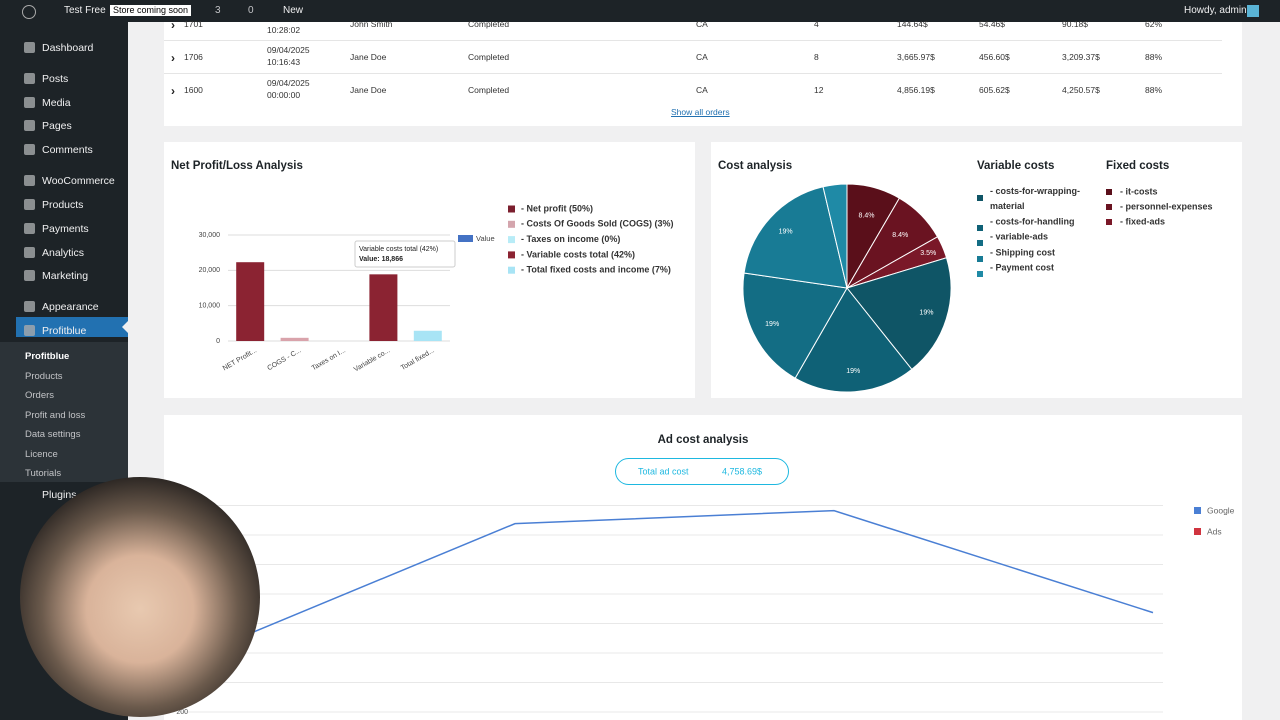 This screenshot has height=720, width=1280. Describe the element at coordinates (1015, 166) in the screenshot. I see `legend-title: Variable costs` at that location.